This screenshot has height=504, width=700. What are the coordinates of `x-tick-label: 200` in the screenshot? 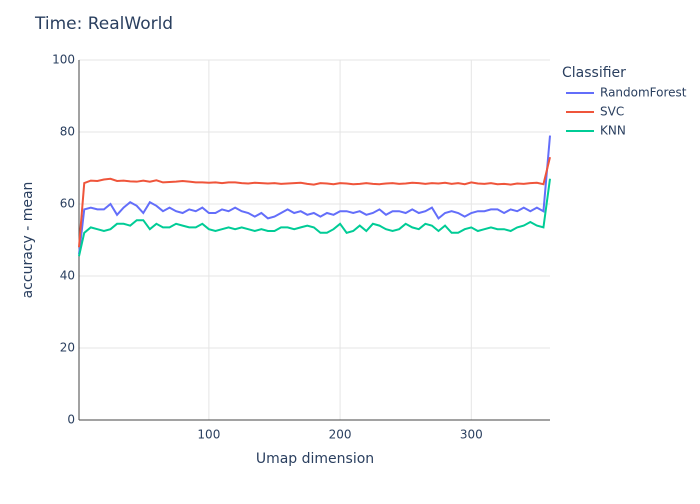 It's located at (340, 435).